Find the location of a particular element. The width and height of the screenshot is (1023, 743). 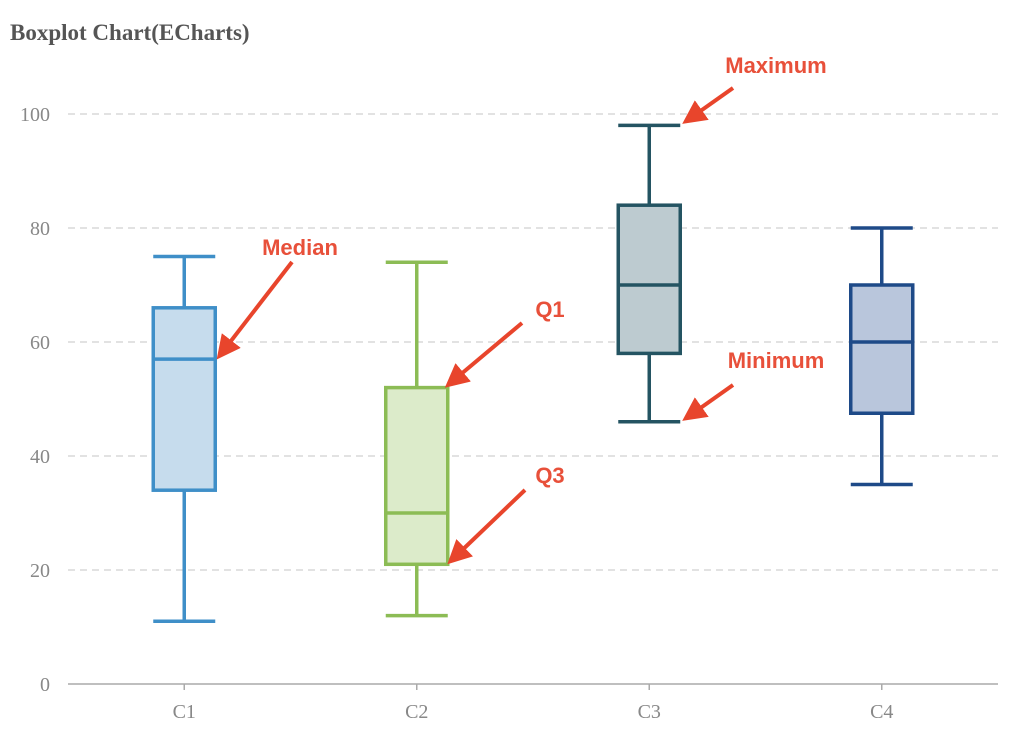

y-tick-label: 0 is located at coordinates (45, 685).